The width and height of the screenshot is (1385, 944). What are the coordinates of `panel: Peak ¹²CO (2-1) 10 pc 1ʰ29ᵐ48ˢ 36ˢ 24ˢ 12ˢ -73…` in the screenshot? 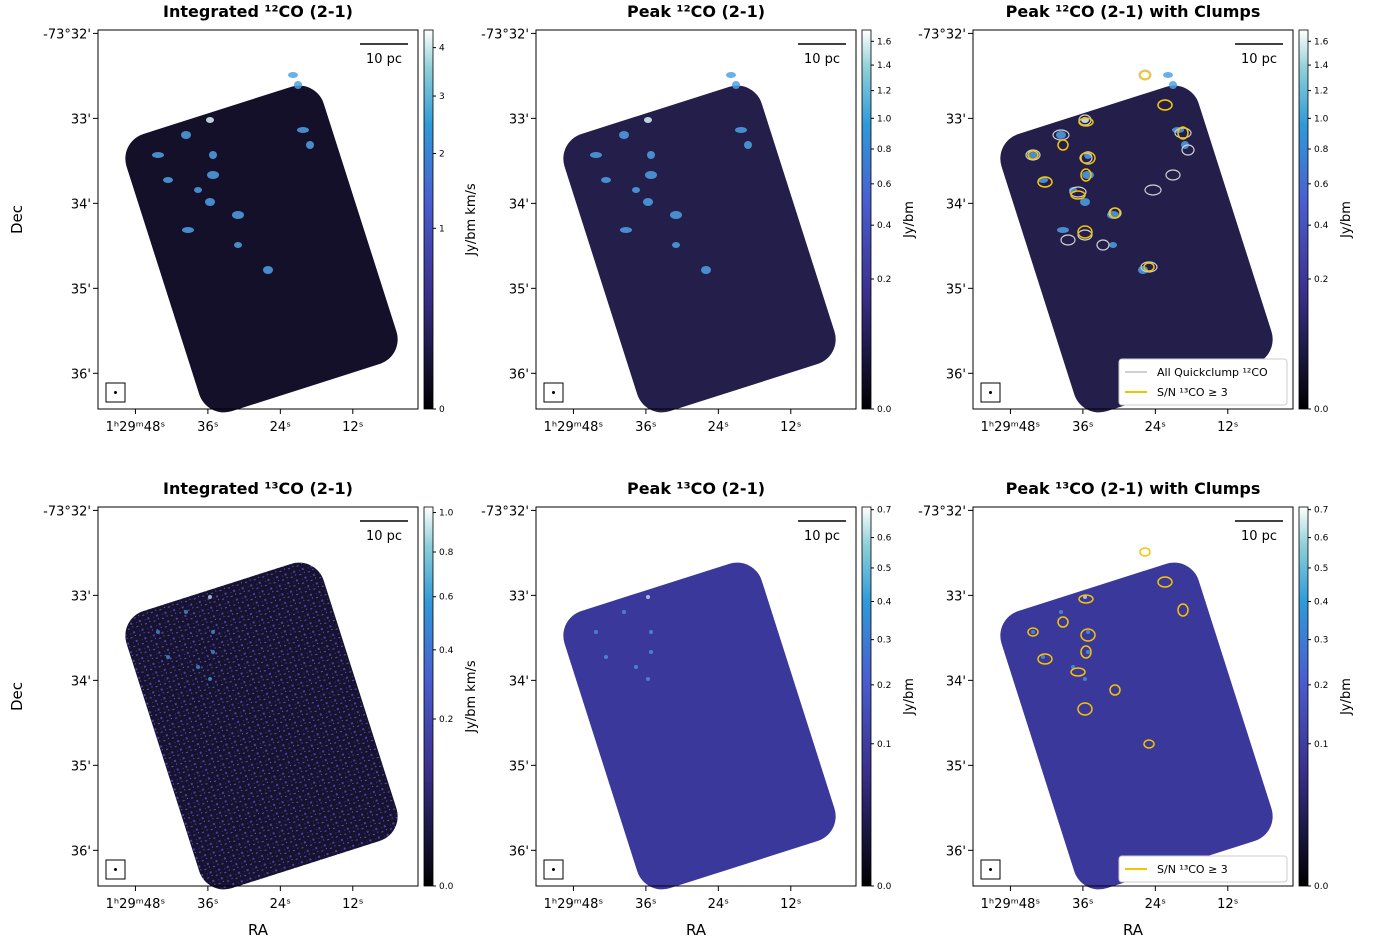 It's located at (699, 218).